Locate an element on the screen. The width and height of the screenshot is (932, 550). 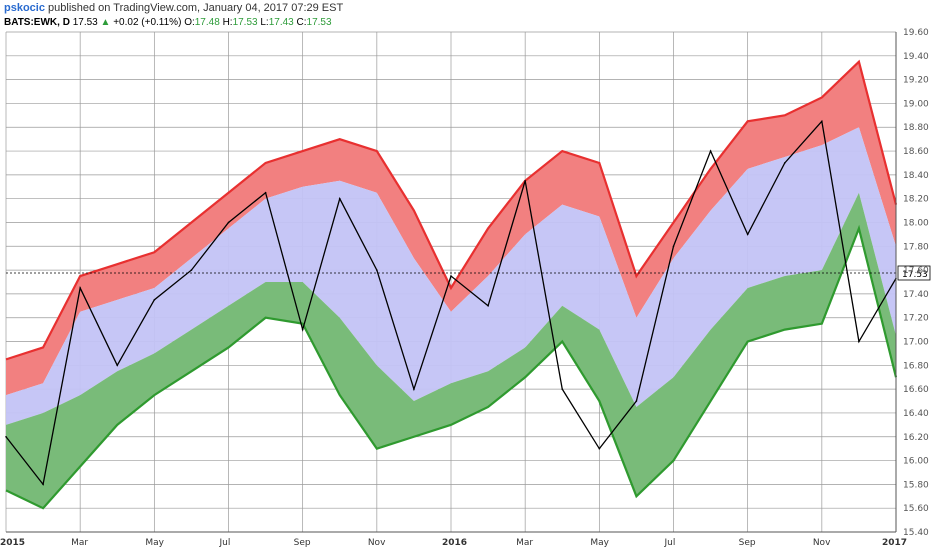
low-label: L: is located at coordinates (264, 22).